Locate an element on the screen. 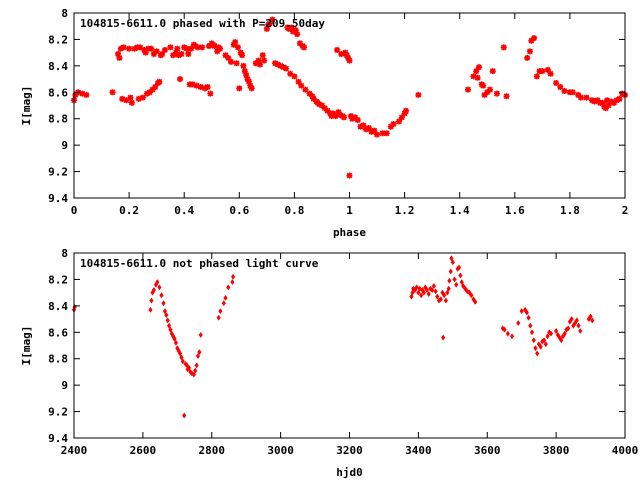  phased-x-tick-label: 1.6 is located at coordinates (515, 210).